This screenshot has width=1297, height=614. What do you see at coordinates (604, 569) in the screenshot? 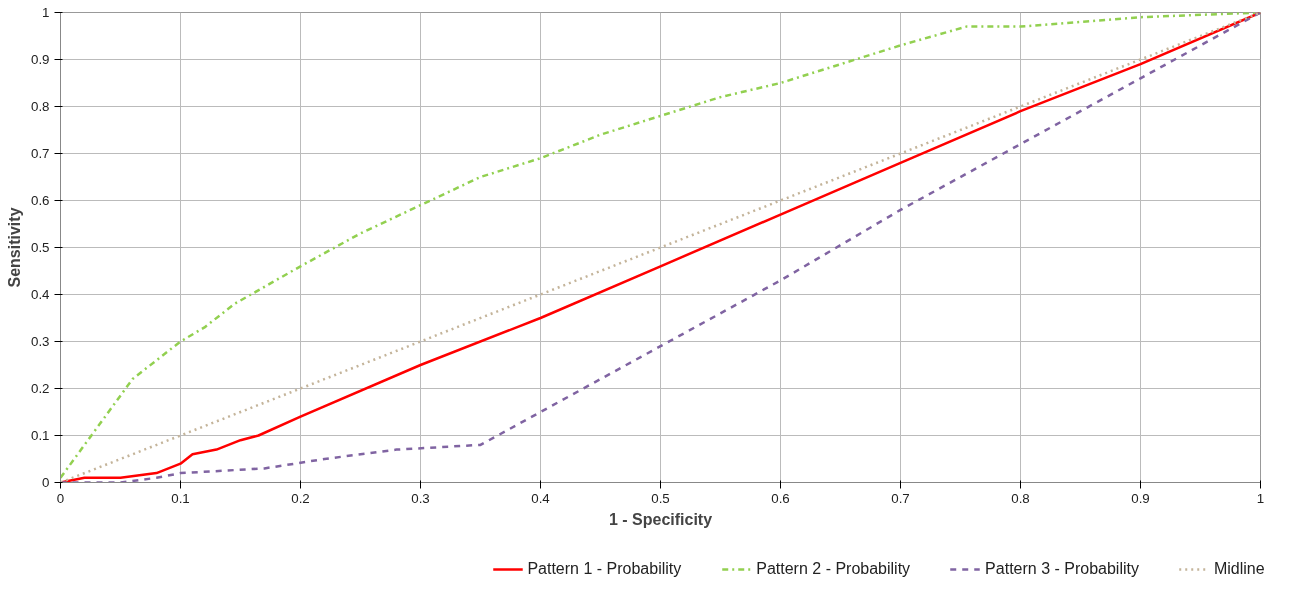
I see `legend-label: Pattern 1 - Probability` at bounding box center [604, 569].